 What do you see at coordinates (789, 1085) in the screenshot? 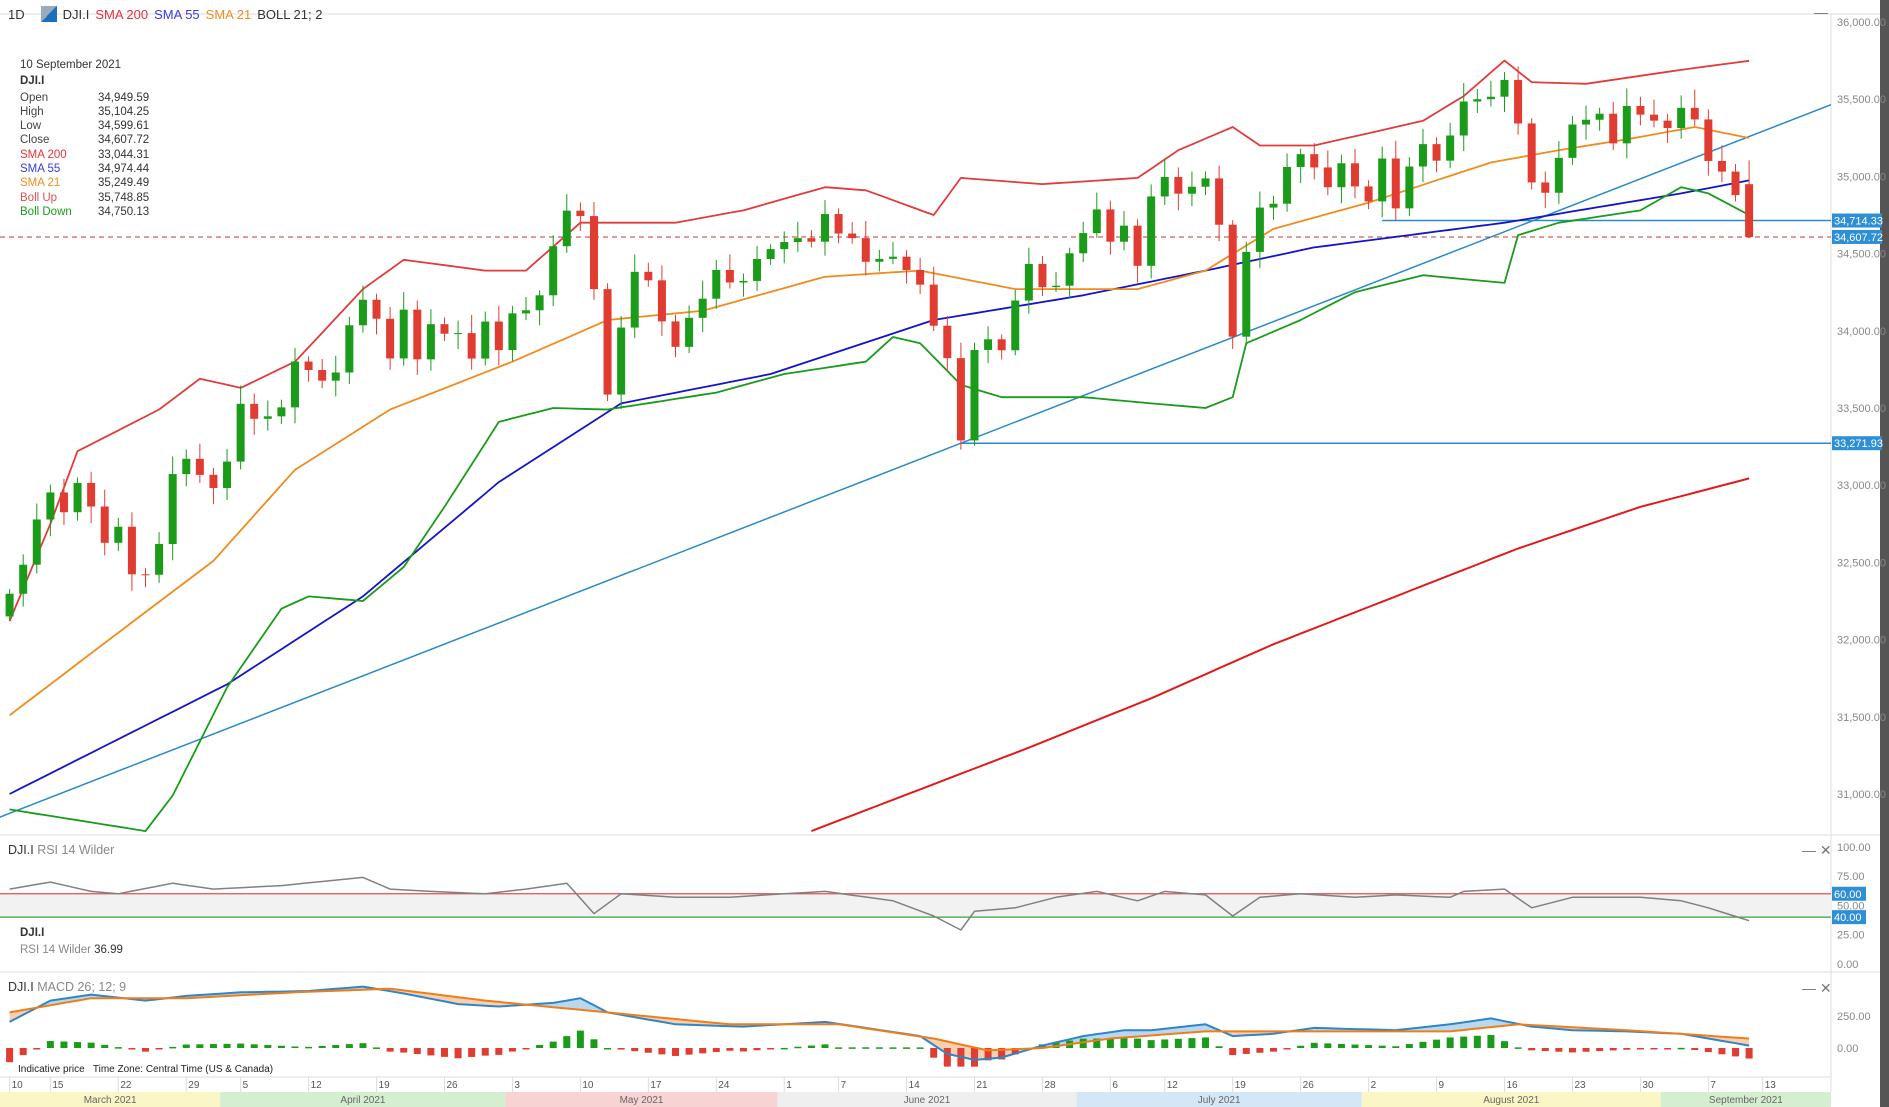
I see `date-tick-label: 1` at bounding box center [789, 1085].